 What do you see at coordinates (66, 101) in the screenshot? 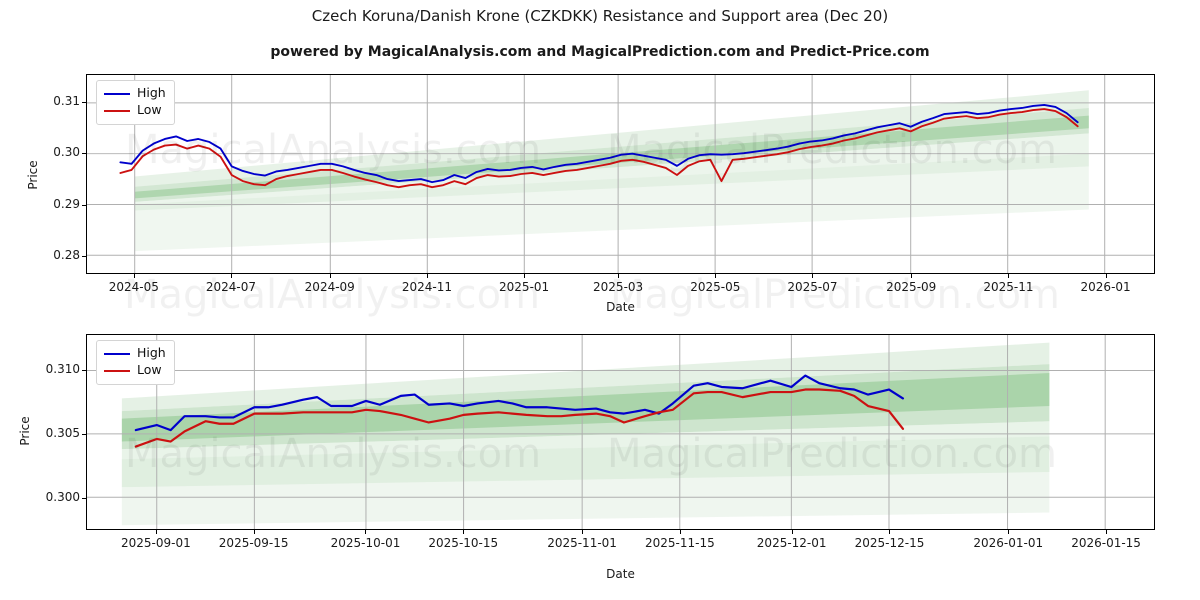
I see `y-tick-label: 0.31` at bounding box center [66, 101].